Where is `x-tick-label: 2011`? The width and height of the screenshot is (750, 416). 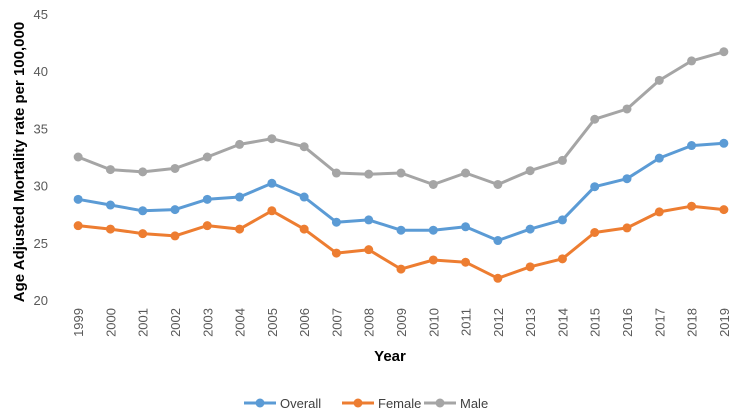 x-tick-label: 2011 is located at coordinates (466, 322).